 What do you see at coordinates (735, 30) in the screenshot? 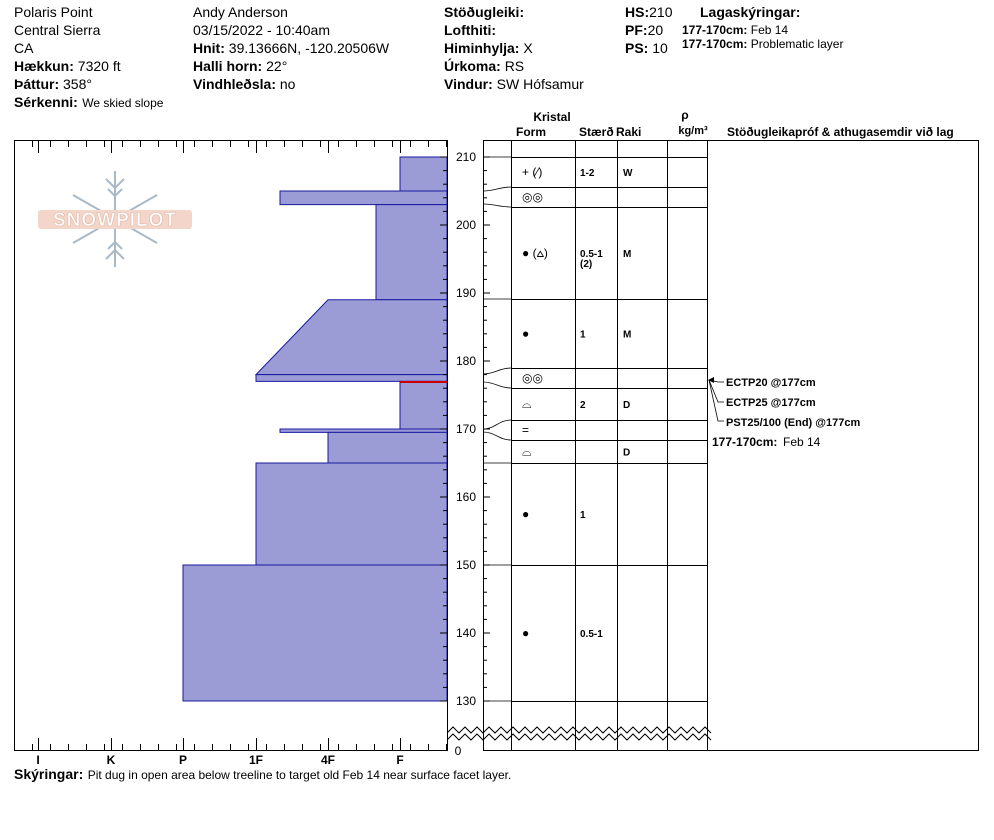
I see `layers-legend-item: 177-170cm: Feb 14` at bounding box center [735, 30].